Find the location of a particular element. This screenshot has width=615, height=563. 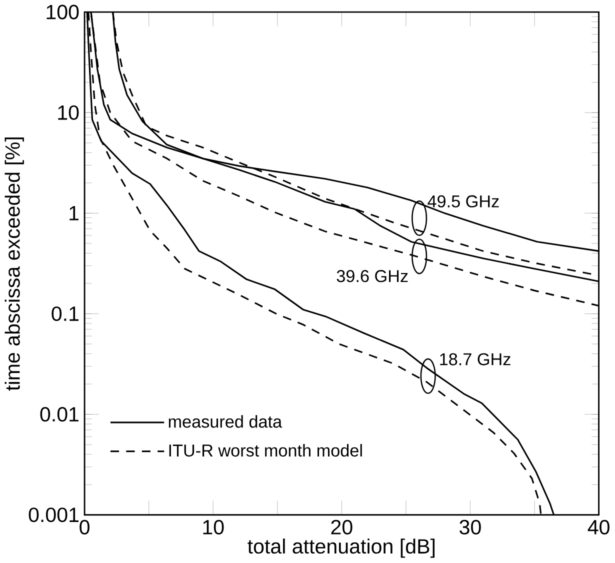

x-tick-label: 10 is located at coordinates (213, 527).